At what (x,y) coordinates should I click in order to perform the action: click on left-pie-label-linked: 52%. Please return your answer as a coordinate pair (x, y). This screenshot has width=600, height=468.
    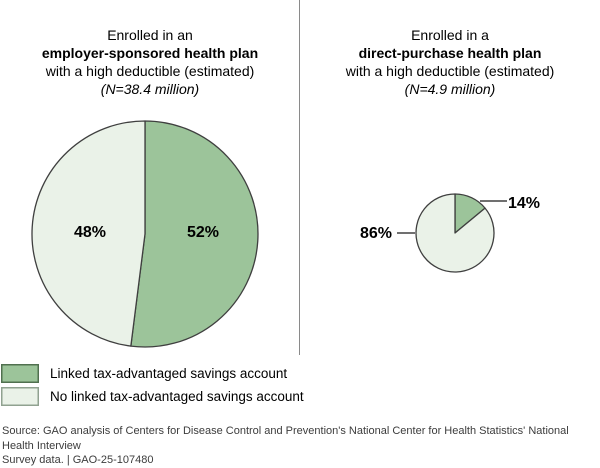
    Looking at the image, I should click on (203, 232).